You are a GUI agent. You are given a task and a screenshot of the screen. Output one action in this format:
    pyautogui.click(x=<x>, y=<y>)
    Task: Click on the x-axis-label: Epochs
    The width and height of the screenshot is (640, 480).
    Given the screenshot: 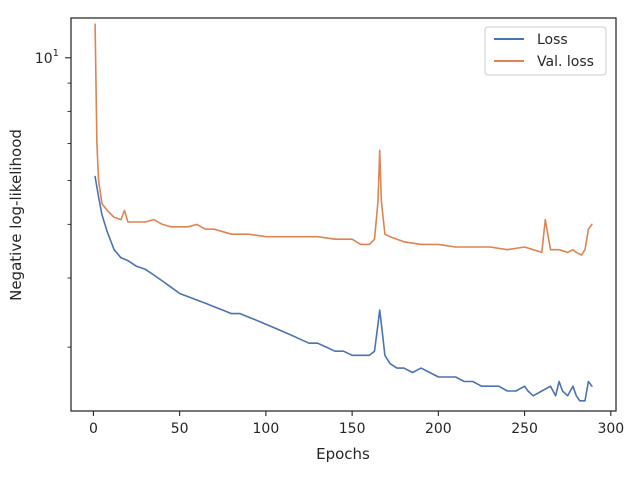 What is the action you would take?
    pyautogui.click(x=343, y=454)
    